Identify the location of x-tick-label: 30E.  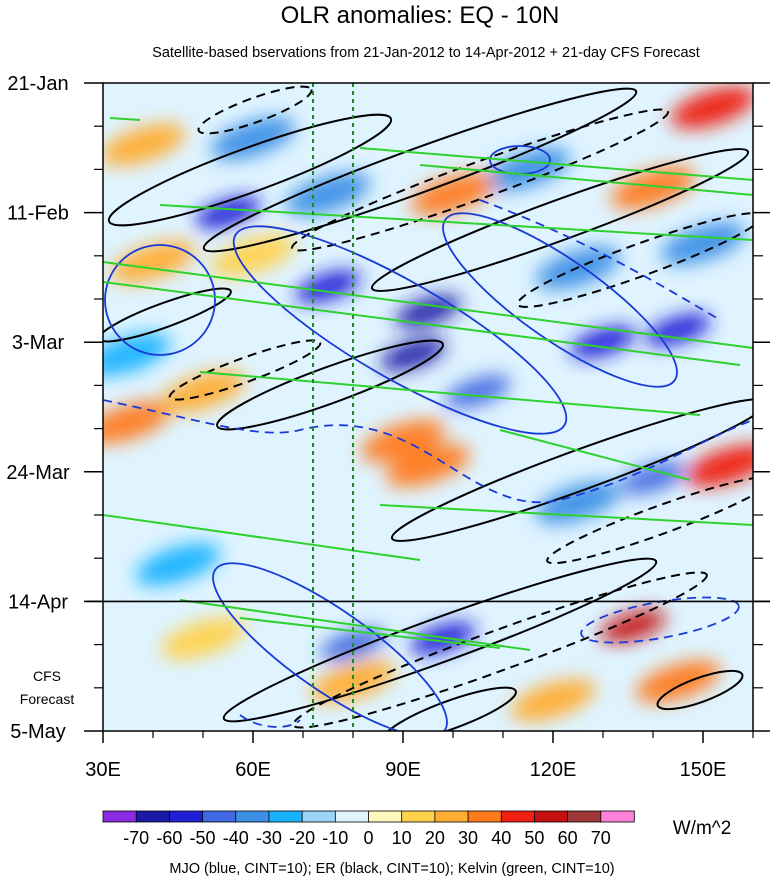
(103, 770).